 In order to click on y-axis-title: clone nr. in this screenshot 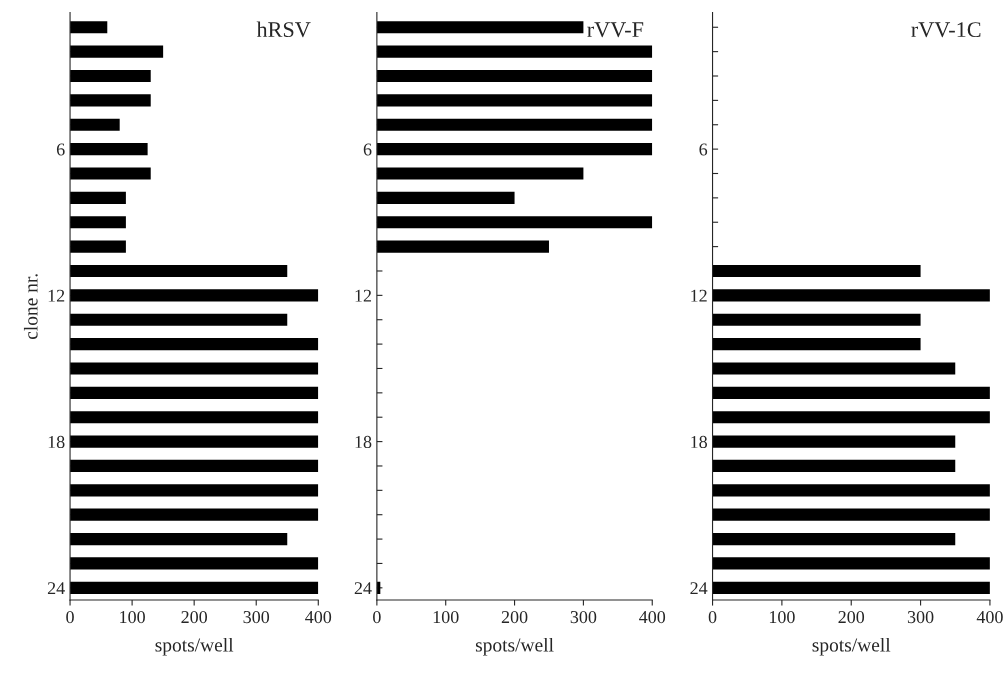, I will do `click(30, 307)`.